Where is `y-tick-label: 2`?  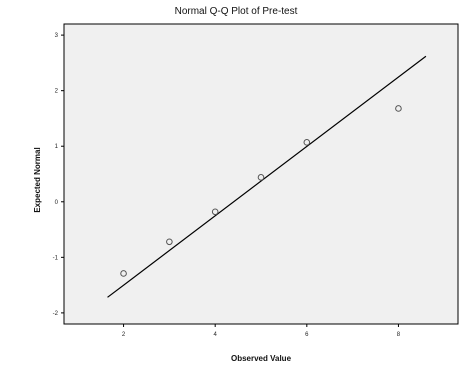 y-tick-label: 2 is located at coordinates (57, 92).